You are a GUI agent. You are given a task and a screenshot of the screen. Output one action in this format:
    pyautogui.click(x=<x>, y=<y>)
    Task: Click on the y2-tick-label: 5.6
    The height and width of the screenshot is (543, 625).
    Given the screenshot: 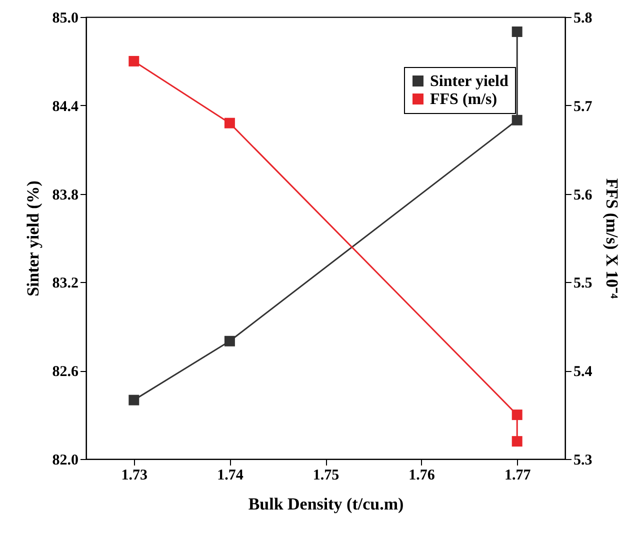 What is the action you would take?
    pyautogui.click(x=583, y=195)
    